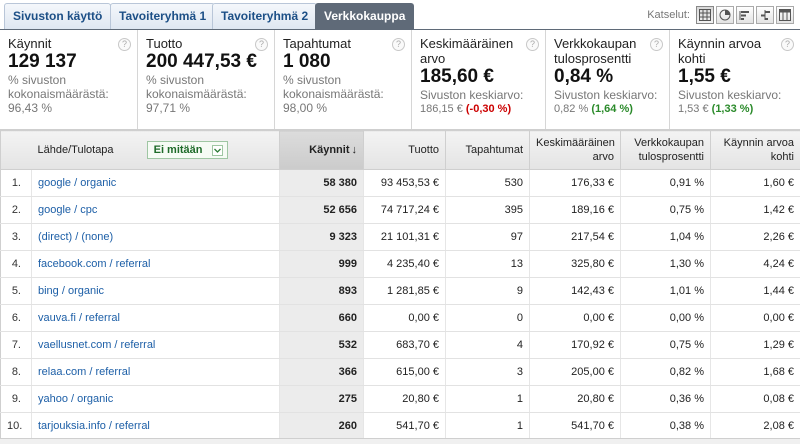  Describe the element at coordinates (404, 399) in the screenshot. I see `cell-revenue: 20,80 €` at that location.